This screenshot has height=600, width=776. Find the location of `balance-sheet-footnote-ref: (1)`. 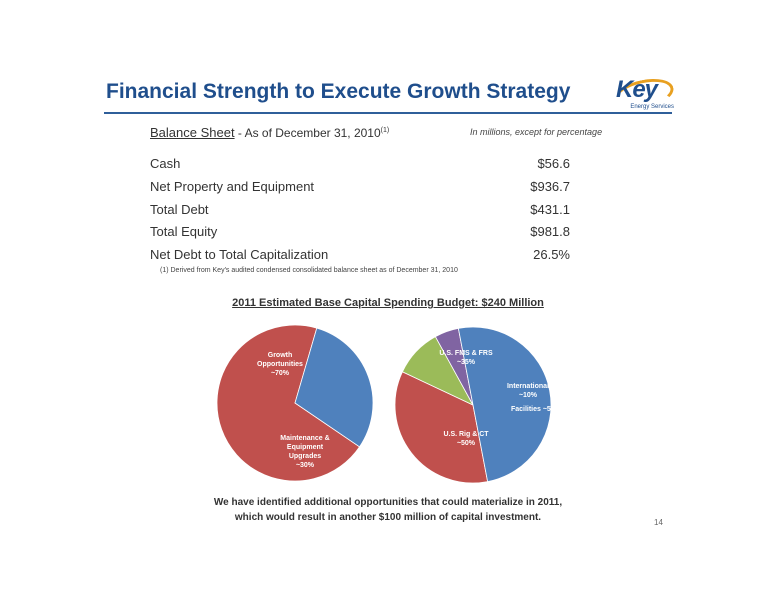

balance-sheet-footnote-ref: (1) is located at coordinates (385, 130).